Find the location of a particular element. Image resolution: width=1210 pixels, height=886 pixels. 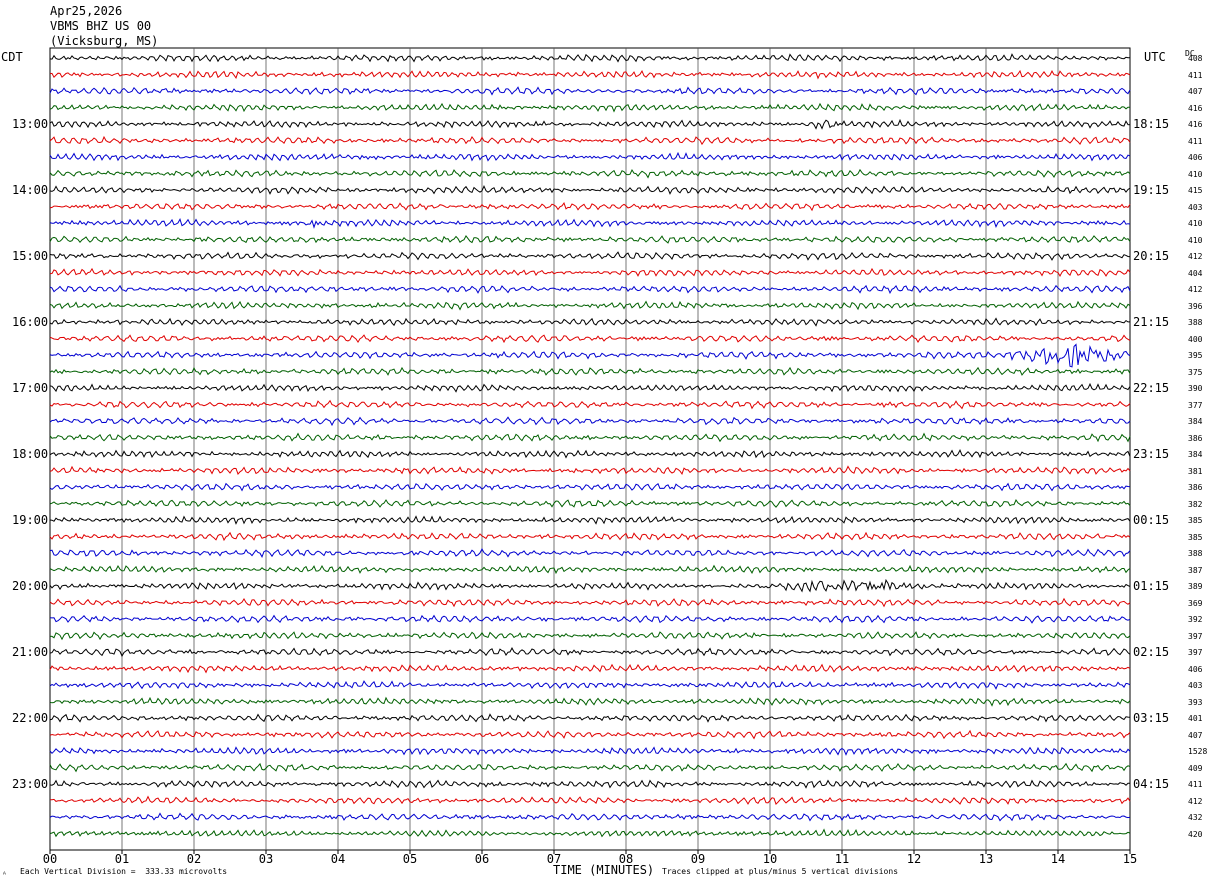

right-timezone-label: UTC is located at coordinates (1155, 57).